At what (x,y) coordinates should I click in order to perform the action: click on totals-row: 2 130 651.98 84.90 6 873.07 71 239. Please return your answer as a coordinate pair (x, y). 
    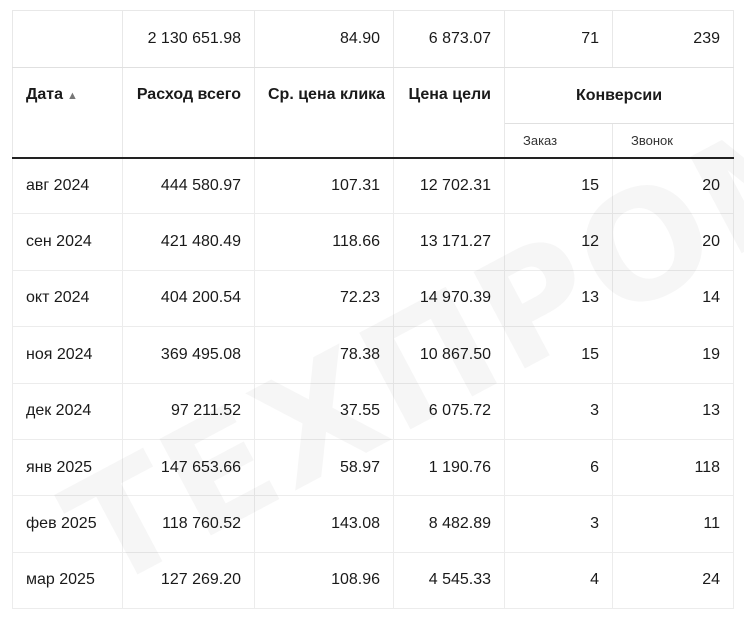
    Looking at the image, I should click on (373, 39).